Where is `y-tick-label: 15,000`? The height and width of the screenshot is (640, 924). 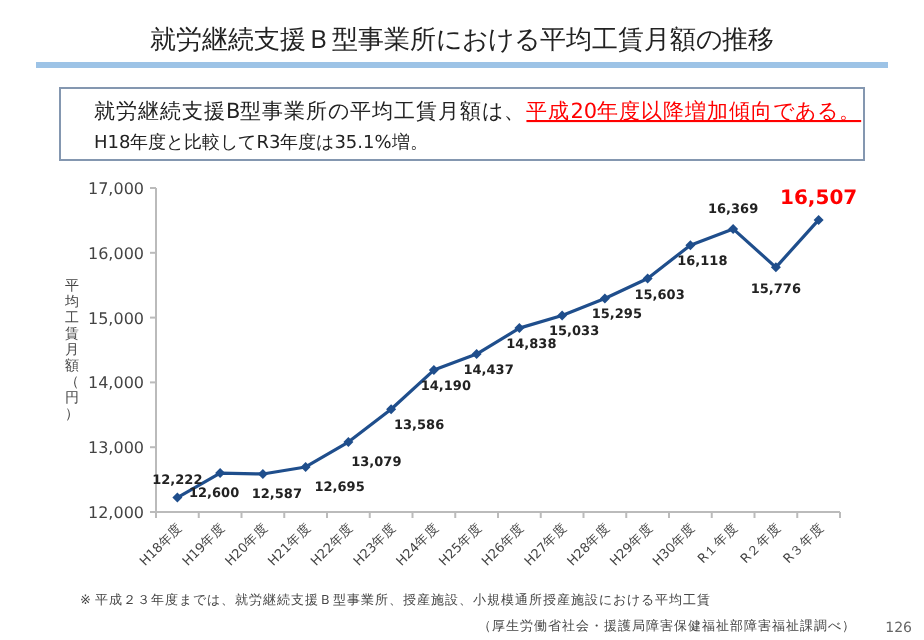
y-tick-label: 15,000 is located at coordinates (116, 318).